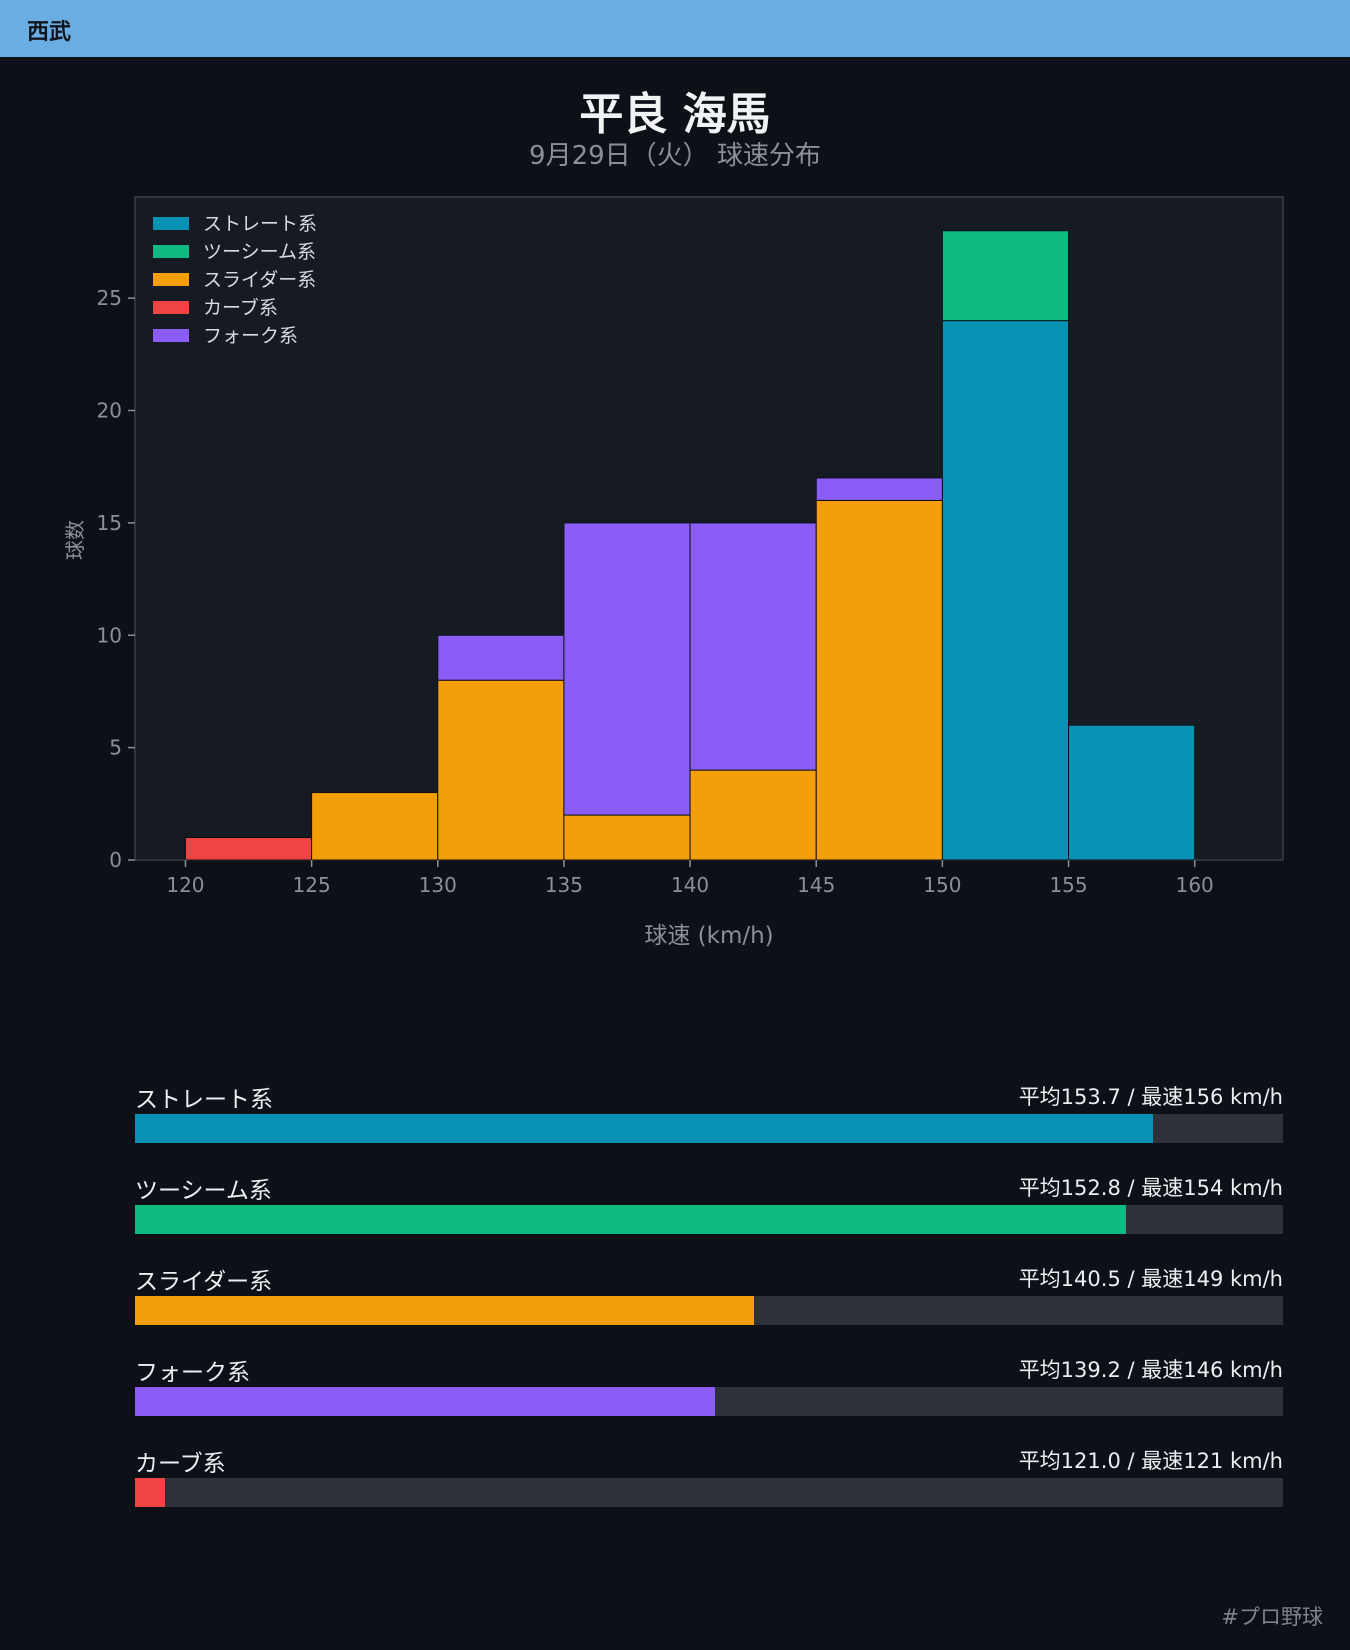 The height and width of the screenshot is (1650, 1350). I want to click on y-tick-label: 15, so click(109, 523).